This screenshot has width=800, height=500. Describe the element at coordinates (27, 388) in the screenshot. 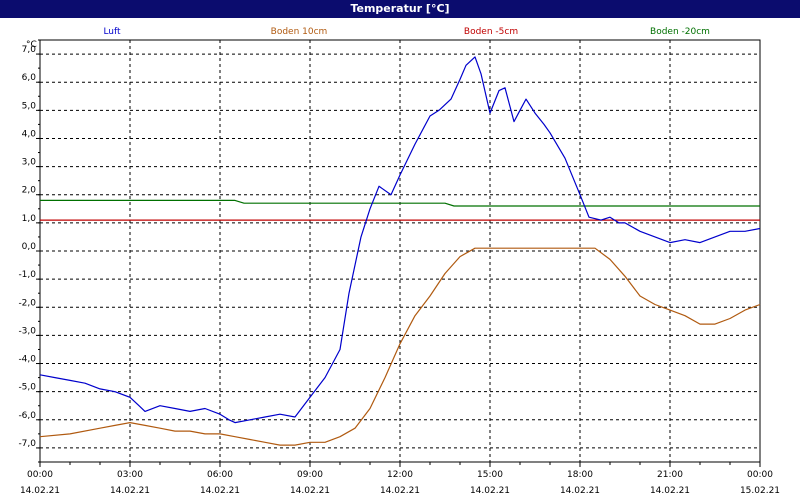

I see `y-tick-label: -5,0` at that location.